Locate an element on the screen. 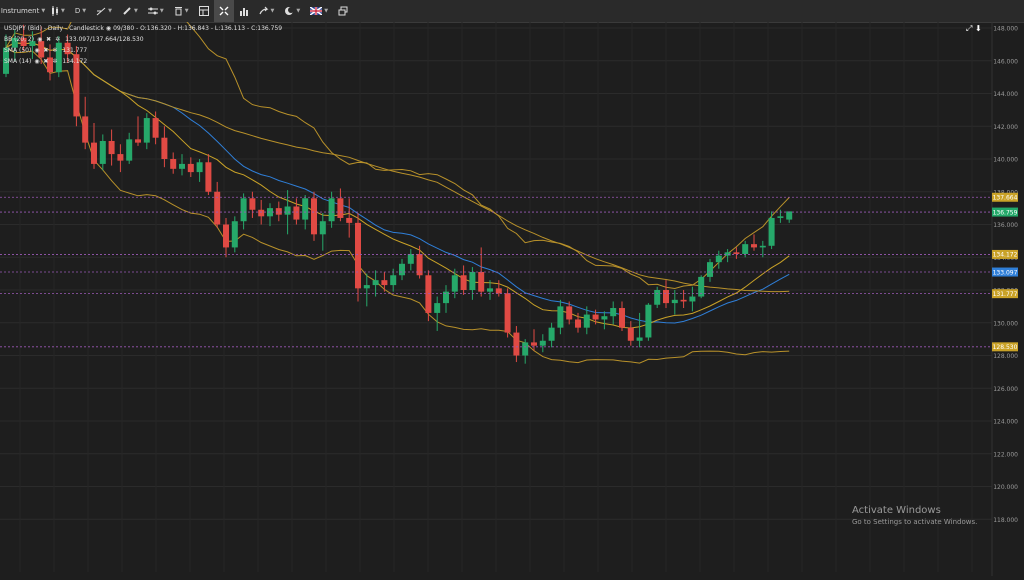 The image size is (1024, 580). bar-chart-icon is located at coordinates (243, 12).